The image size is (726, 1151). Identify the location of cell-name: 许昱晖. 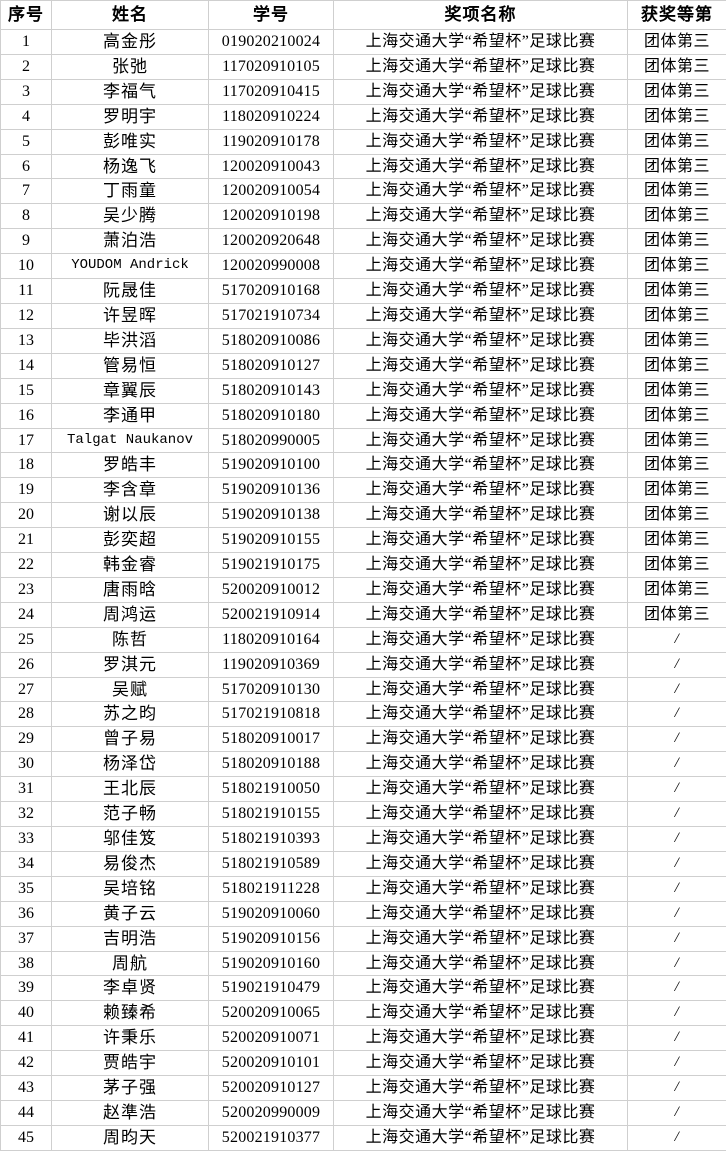
(130, 315).